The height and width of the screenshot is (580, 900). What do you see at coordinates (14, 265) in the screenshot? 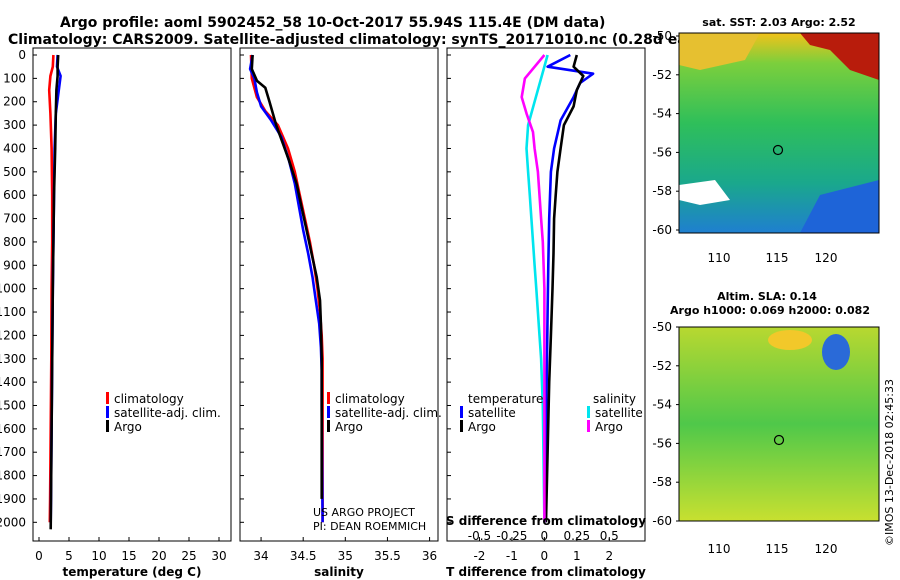
I see `depth-tick-label: 900` at bounding box center [14, 265].